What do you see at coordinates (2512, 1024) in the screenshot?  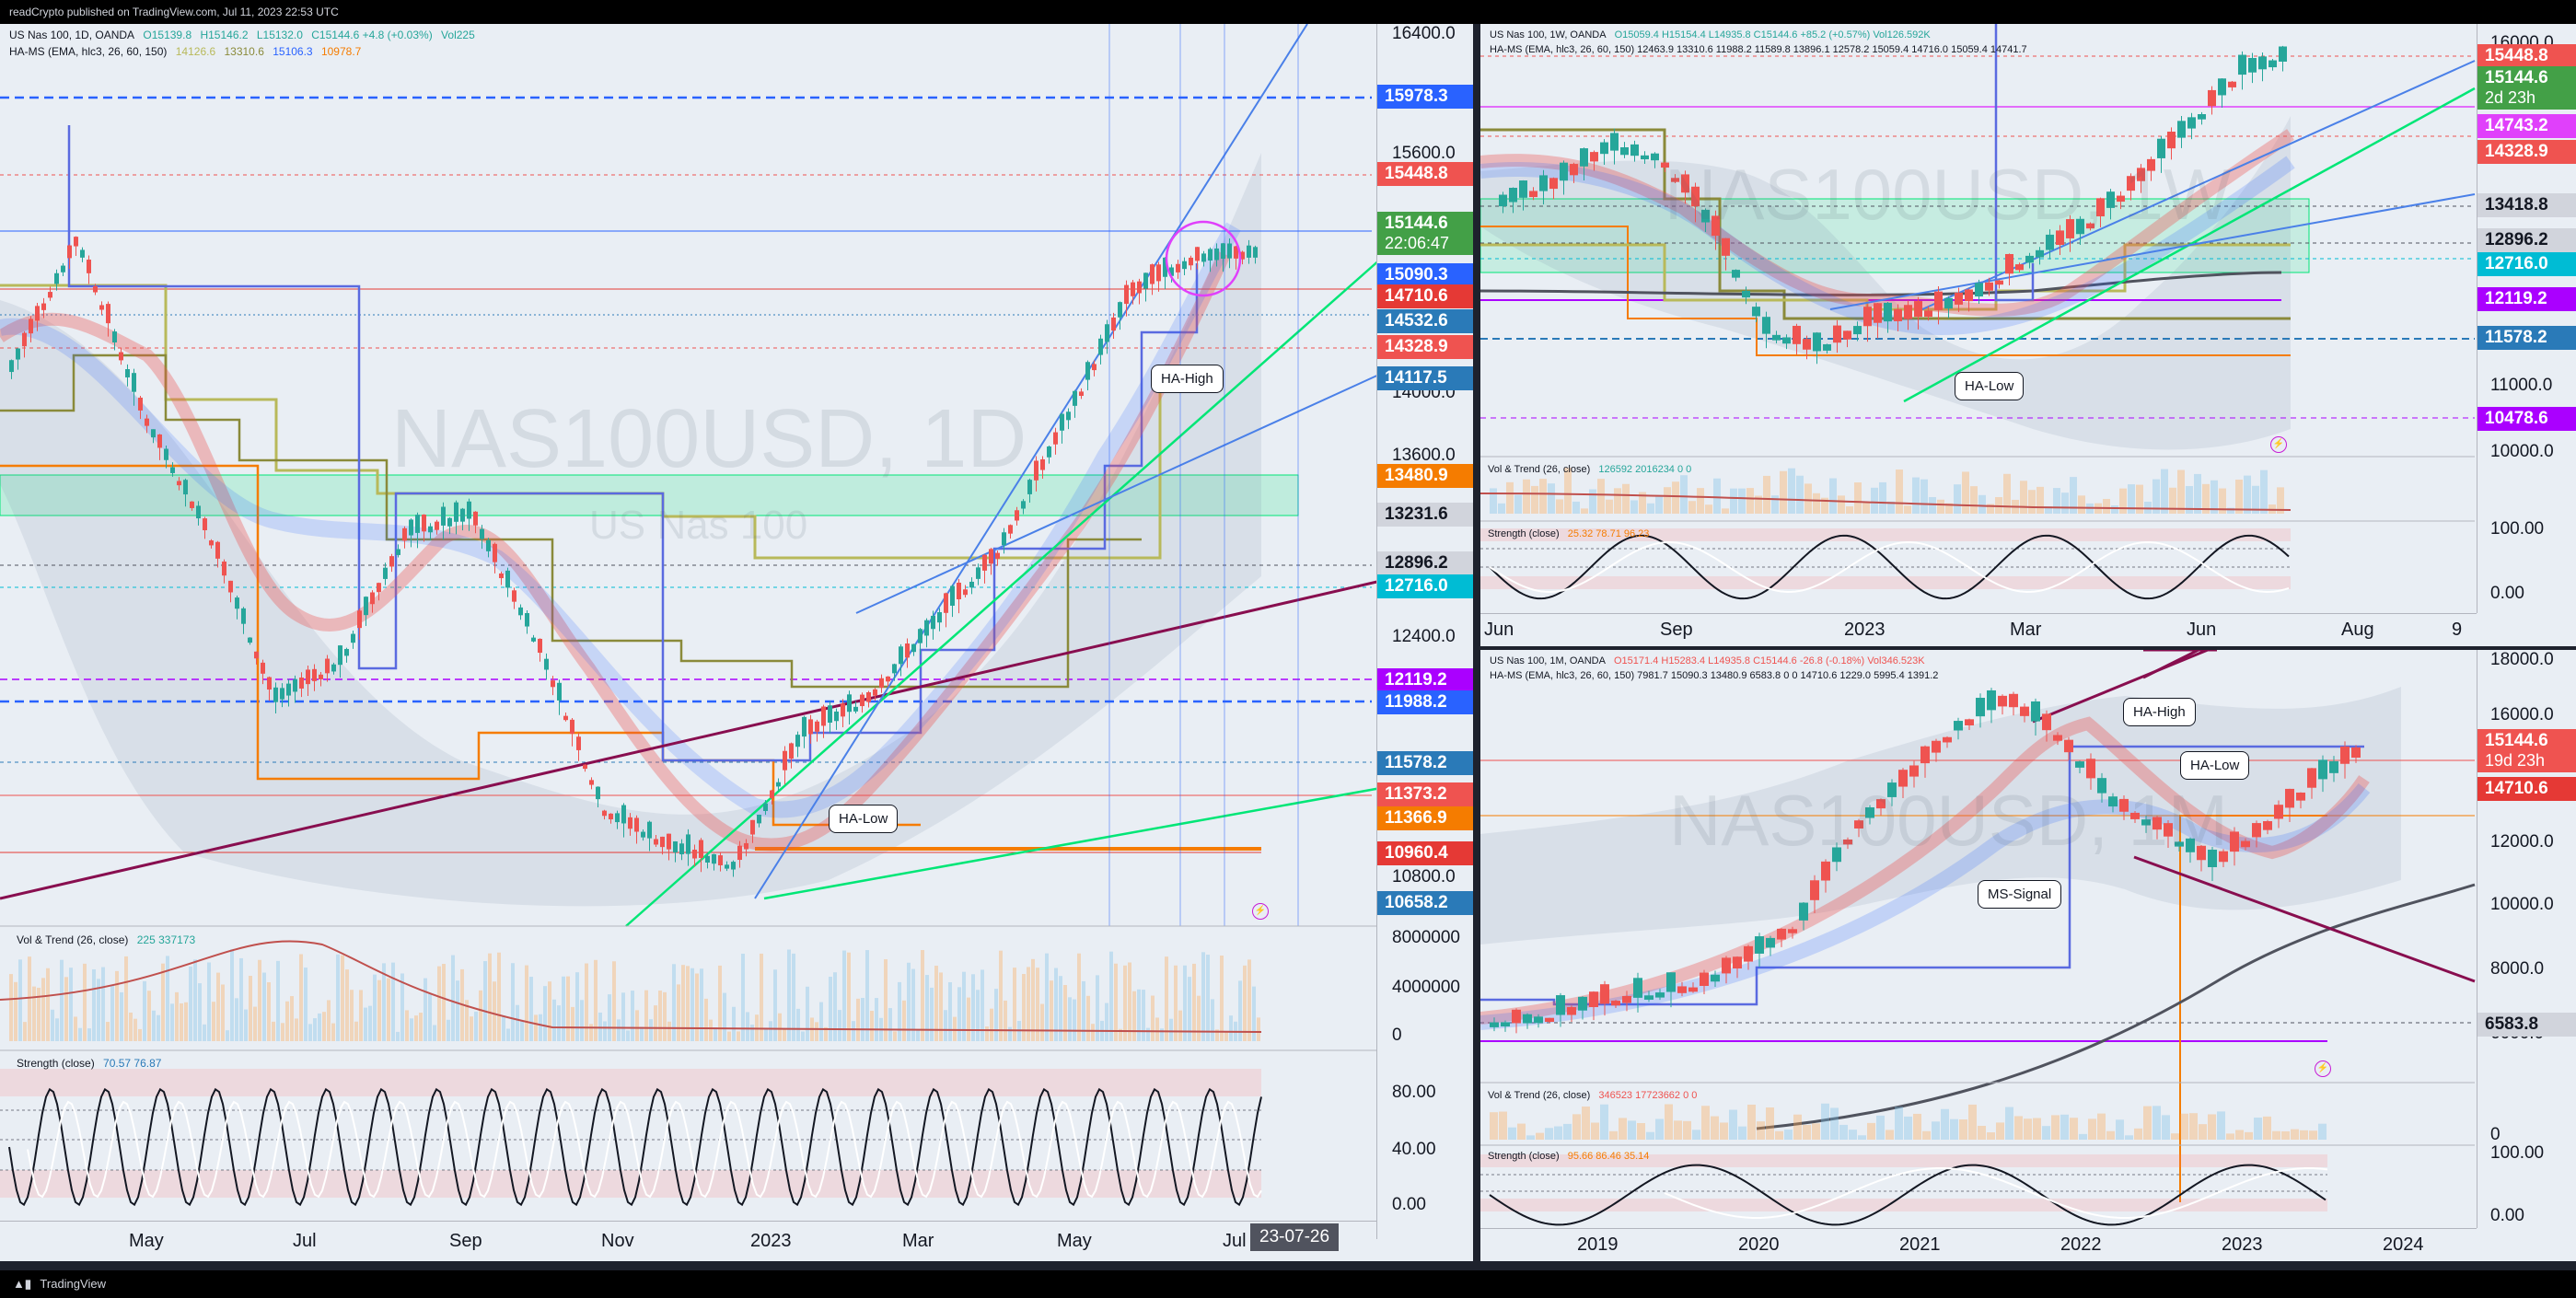 I see `price-label-value: 6583.8` at bounding box center [2512, 1024].